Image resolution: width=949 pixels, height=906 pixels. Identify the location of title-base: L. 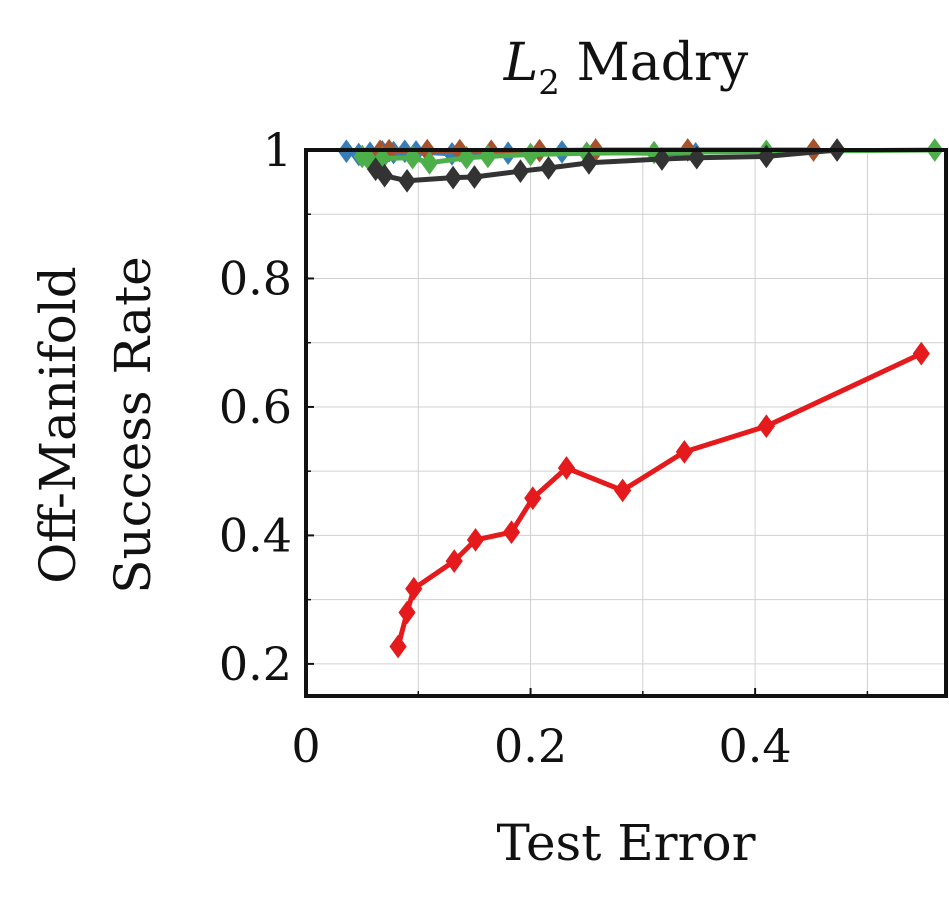
(521, 63).